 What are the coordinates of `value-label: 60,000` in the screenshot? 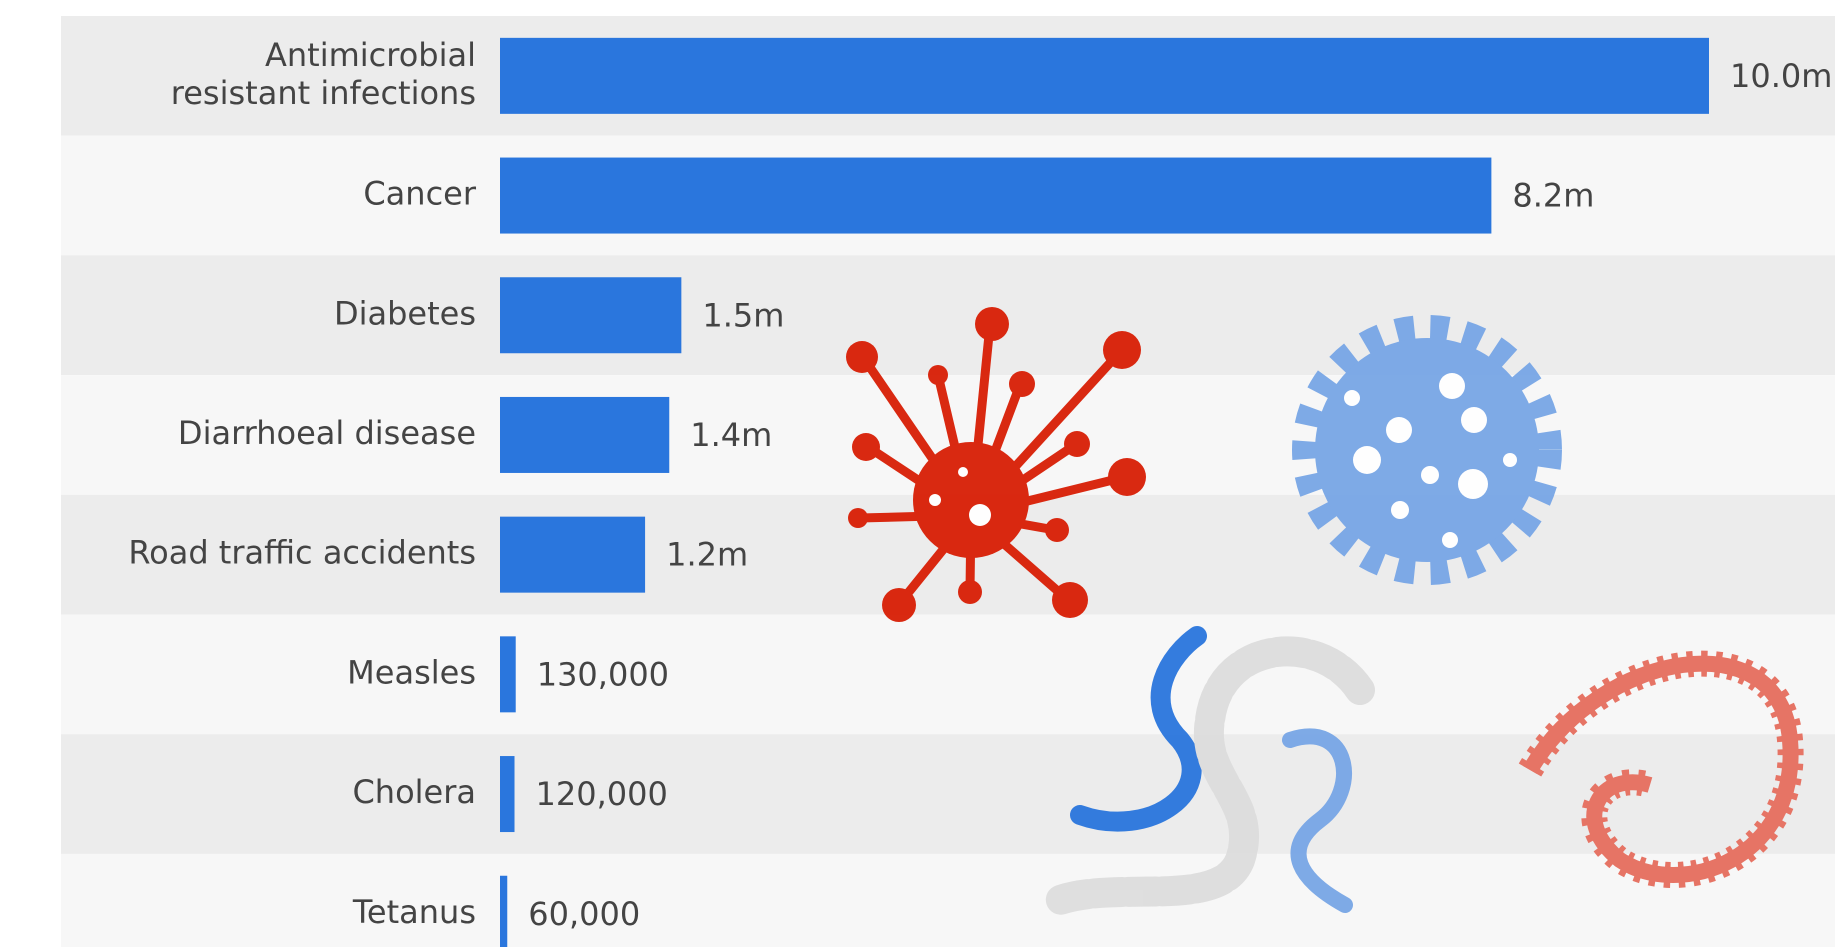 It's located at (584, 914).